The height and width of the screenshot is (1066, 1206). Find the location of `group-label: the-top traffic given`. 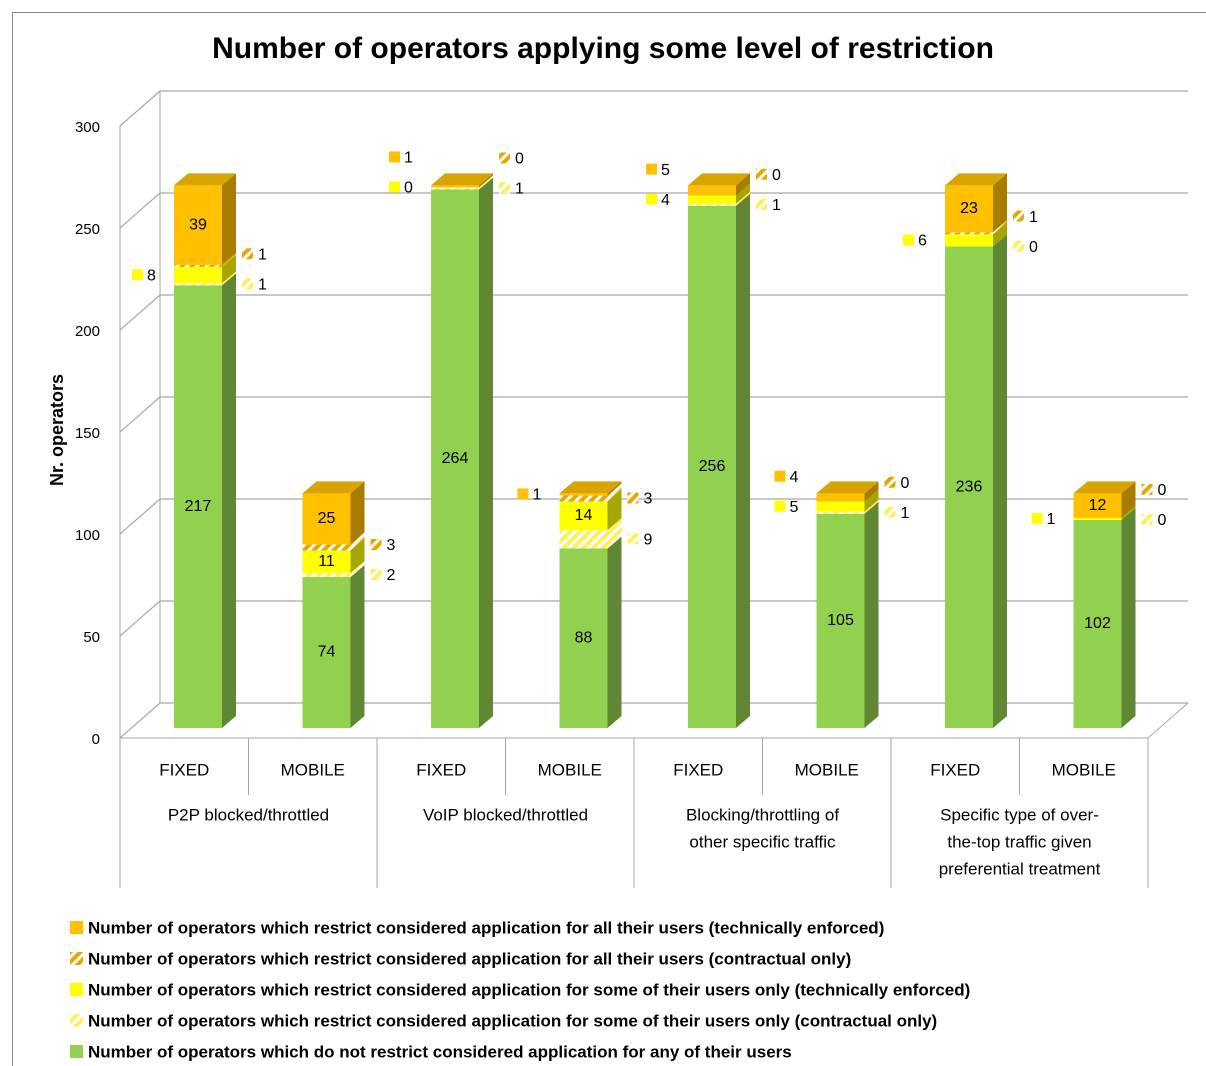

group-label: the-top traffic given is located at coordinates (1019, 841).